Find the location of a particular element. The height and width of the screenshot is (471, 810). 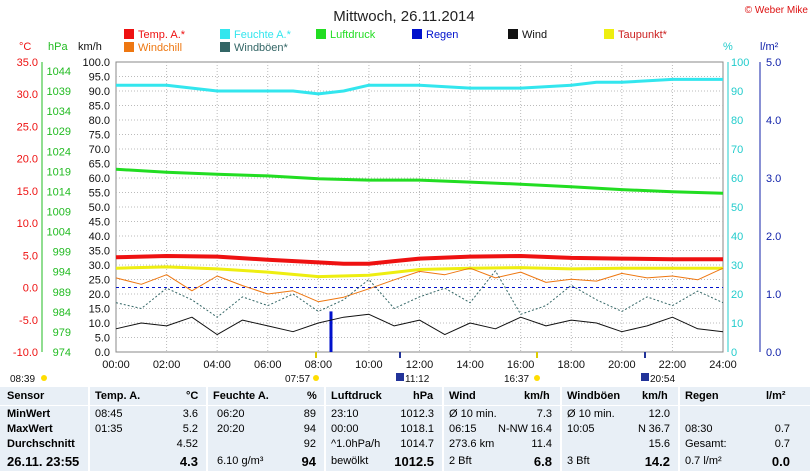

stats-header-gust-unit: km/h is located at coordinates (655, 396).